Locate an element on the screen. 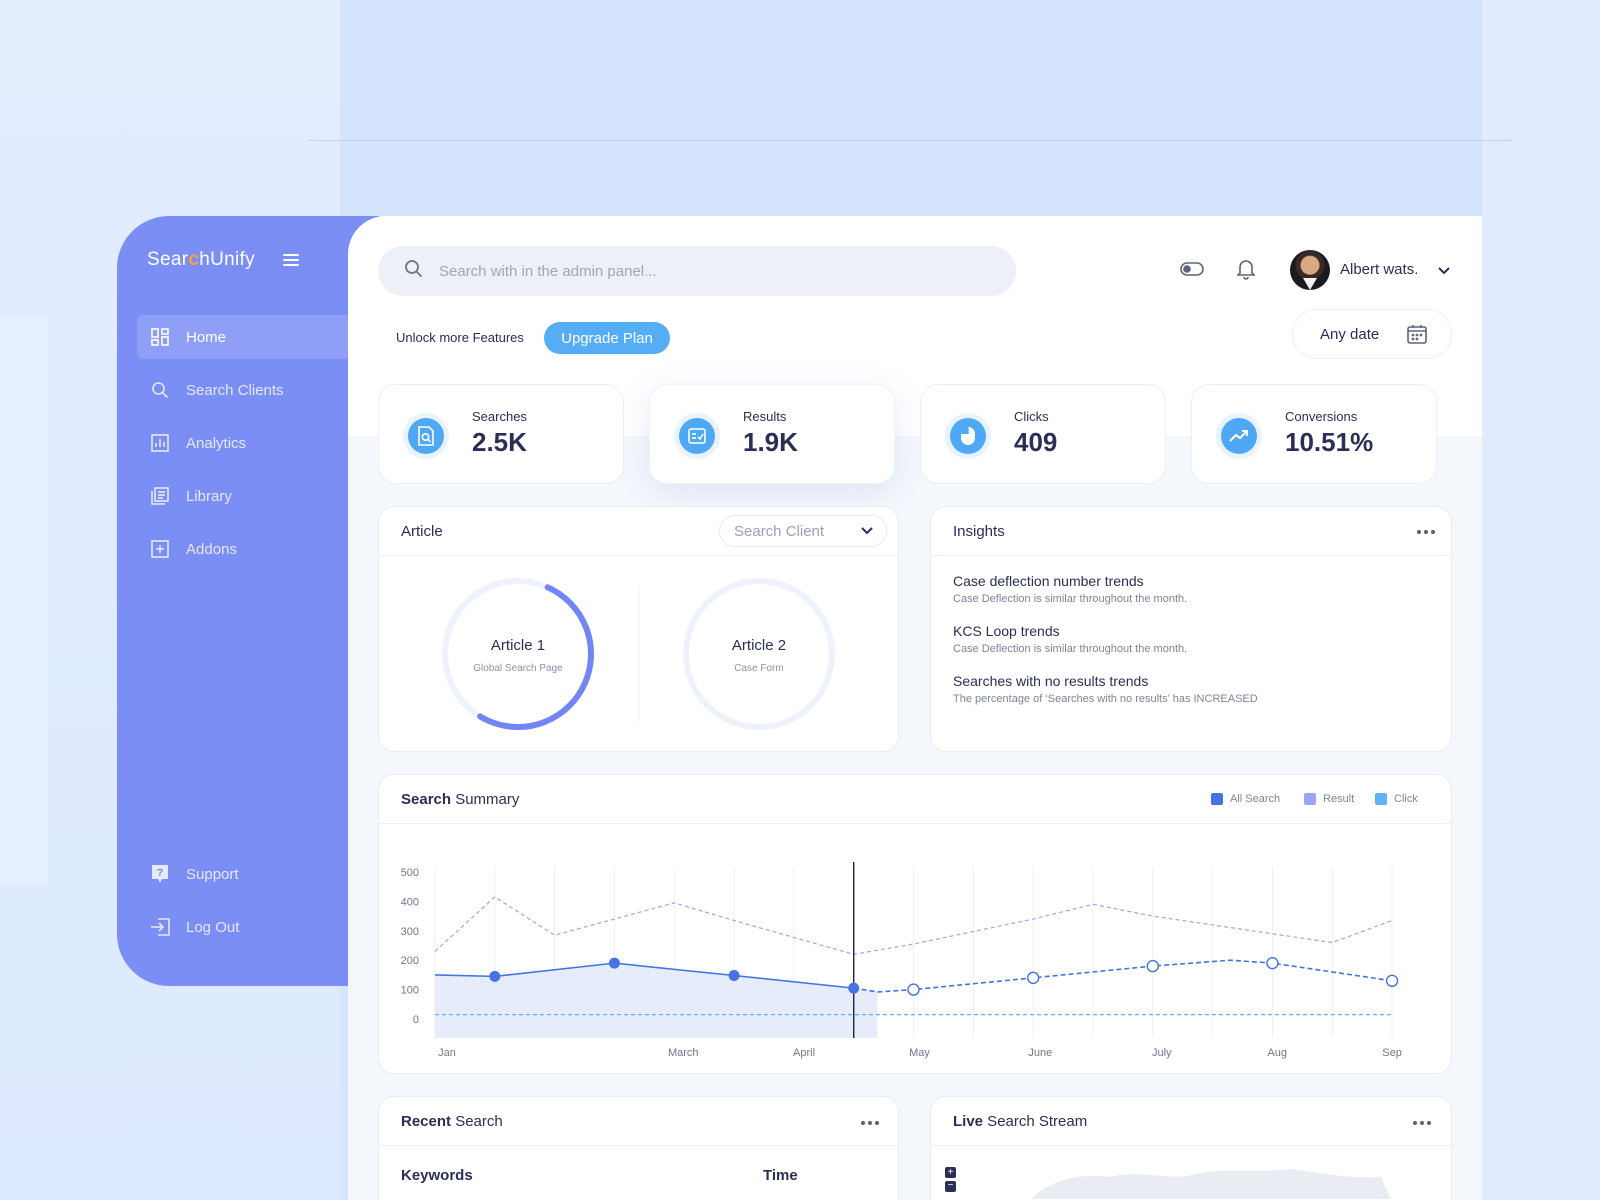 This screenshot has width=1600, height=1200. y-tick-label: 300 is located at coordinates (410, 932).